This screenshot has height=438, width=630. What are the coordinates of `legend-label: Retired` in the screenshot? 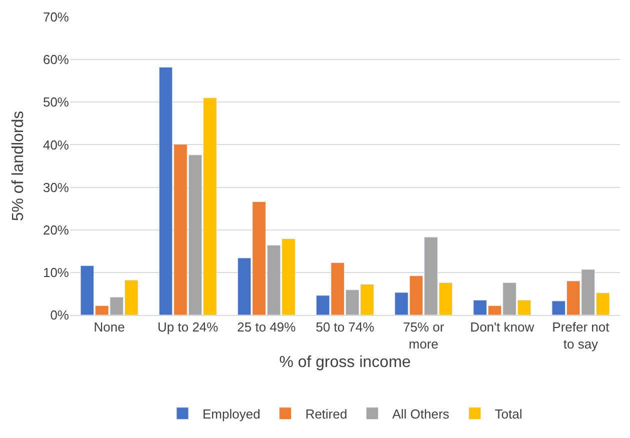 It's located at (326, 414).